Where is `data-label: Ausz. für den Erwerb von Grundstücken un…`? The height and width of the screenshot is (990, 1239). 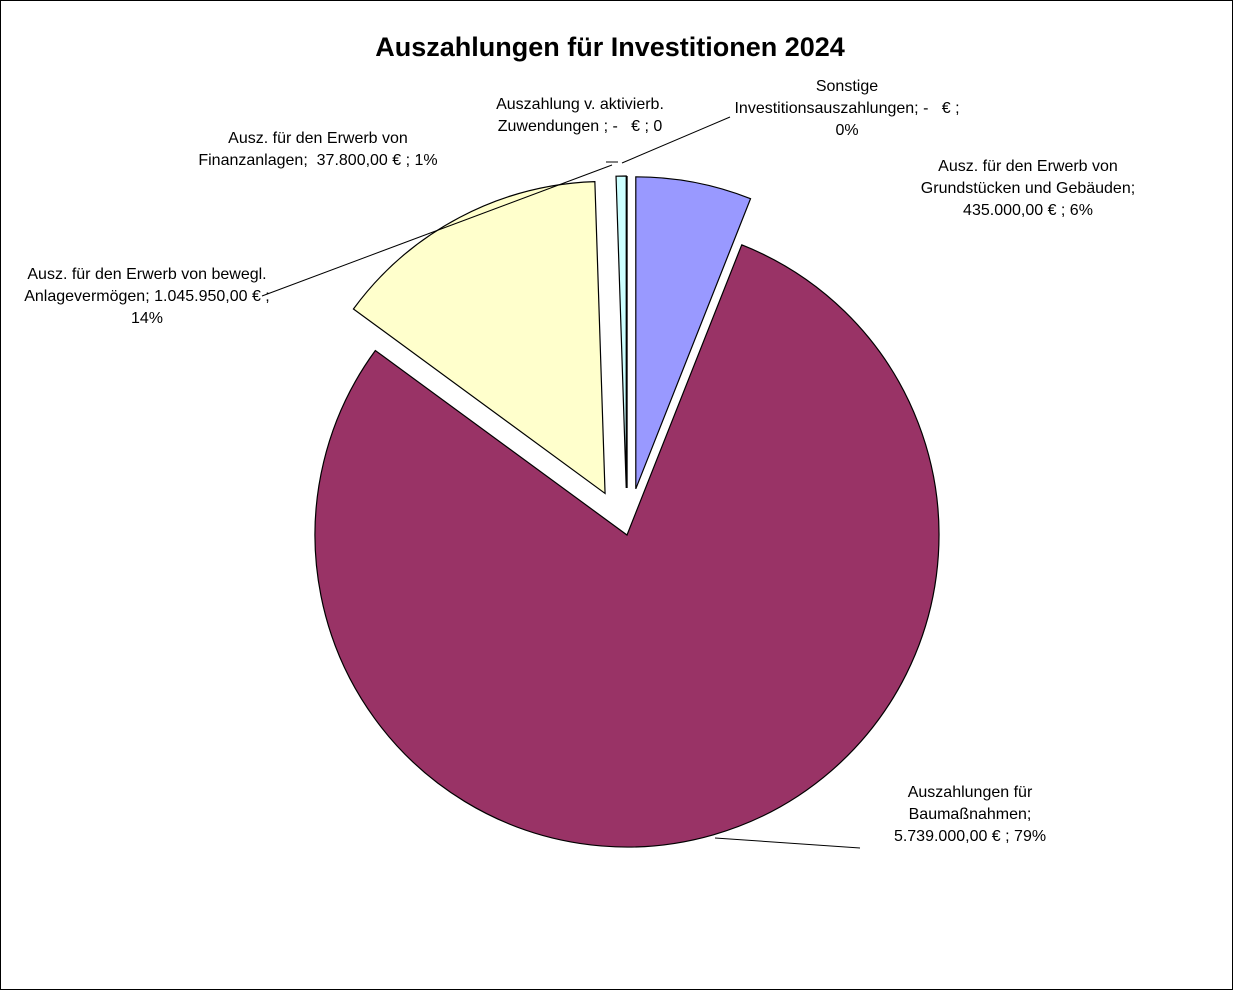 data-label: Ausz. für den Erwerb von Grundstücken un… is located at coordinates (1028, 189).